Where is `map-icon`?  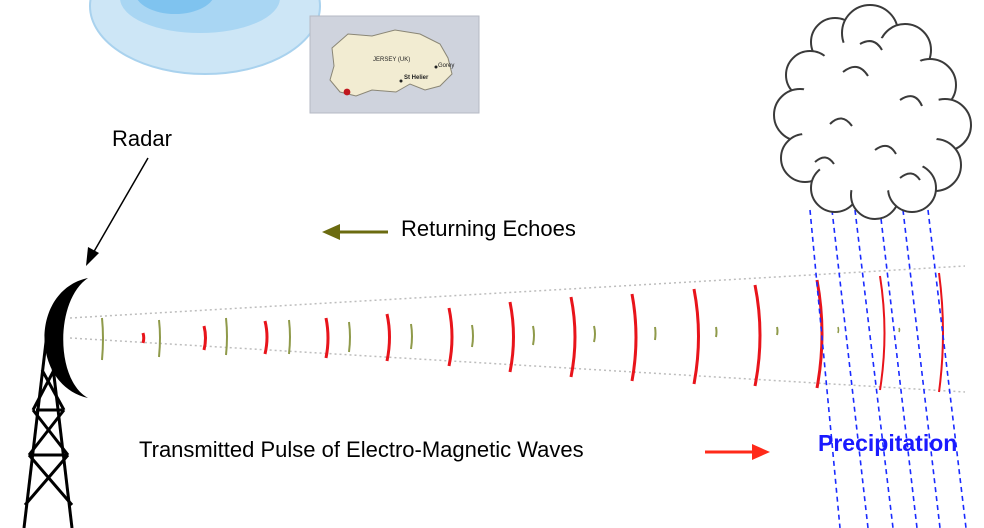
map-icon is located at coordinates (394, 64).